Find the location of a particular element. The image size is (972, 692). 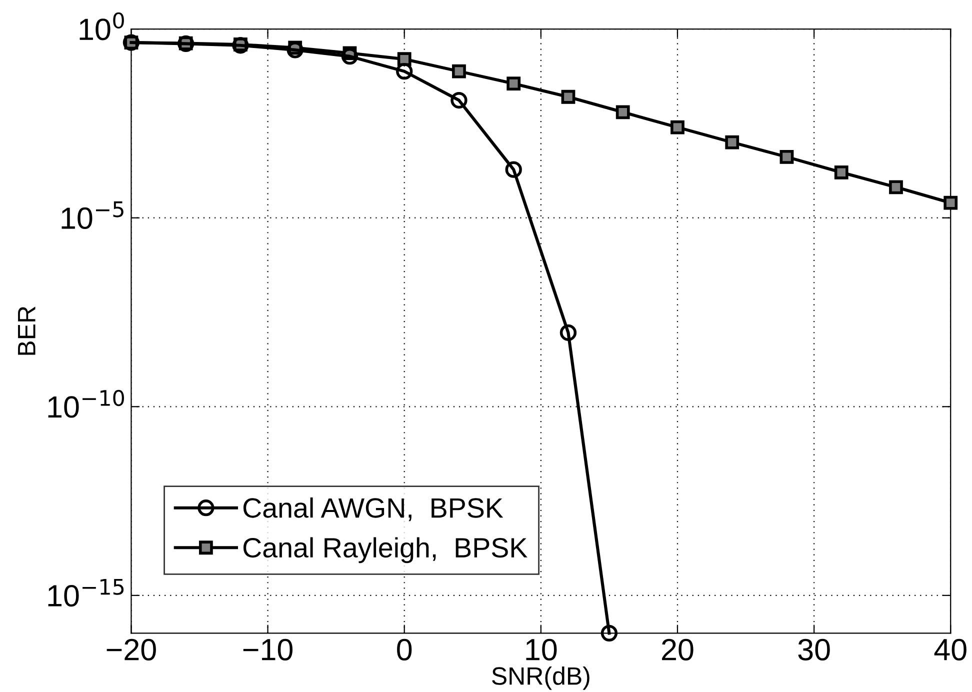

legend-label: Canal AWGN, BPSK is located at coordinates (373, 509).